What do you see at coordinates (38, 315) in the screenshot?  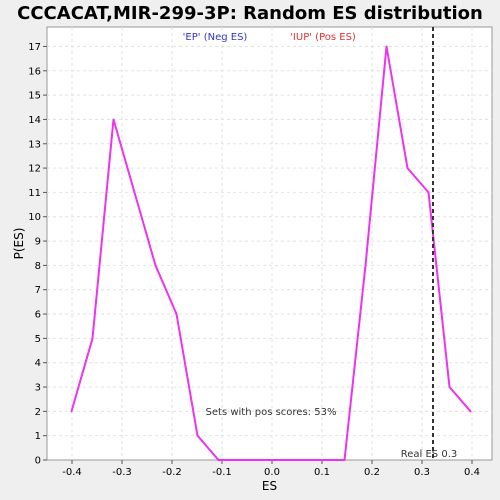 I see `y-tick-label: 6` at bounding box center [38, 315].